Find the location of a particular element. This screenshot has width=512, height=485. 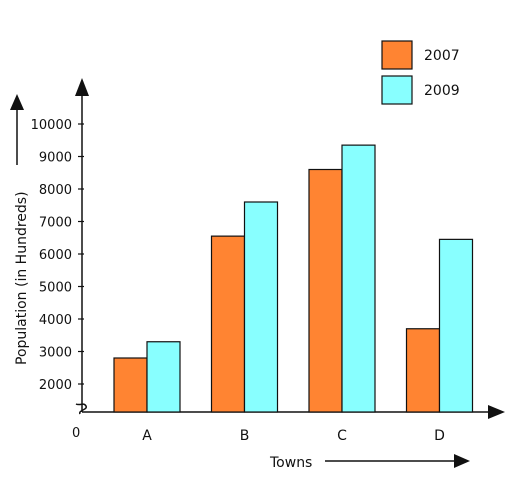

bar-A-2007 is located at coordinates (130, 385).